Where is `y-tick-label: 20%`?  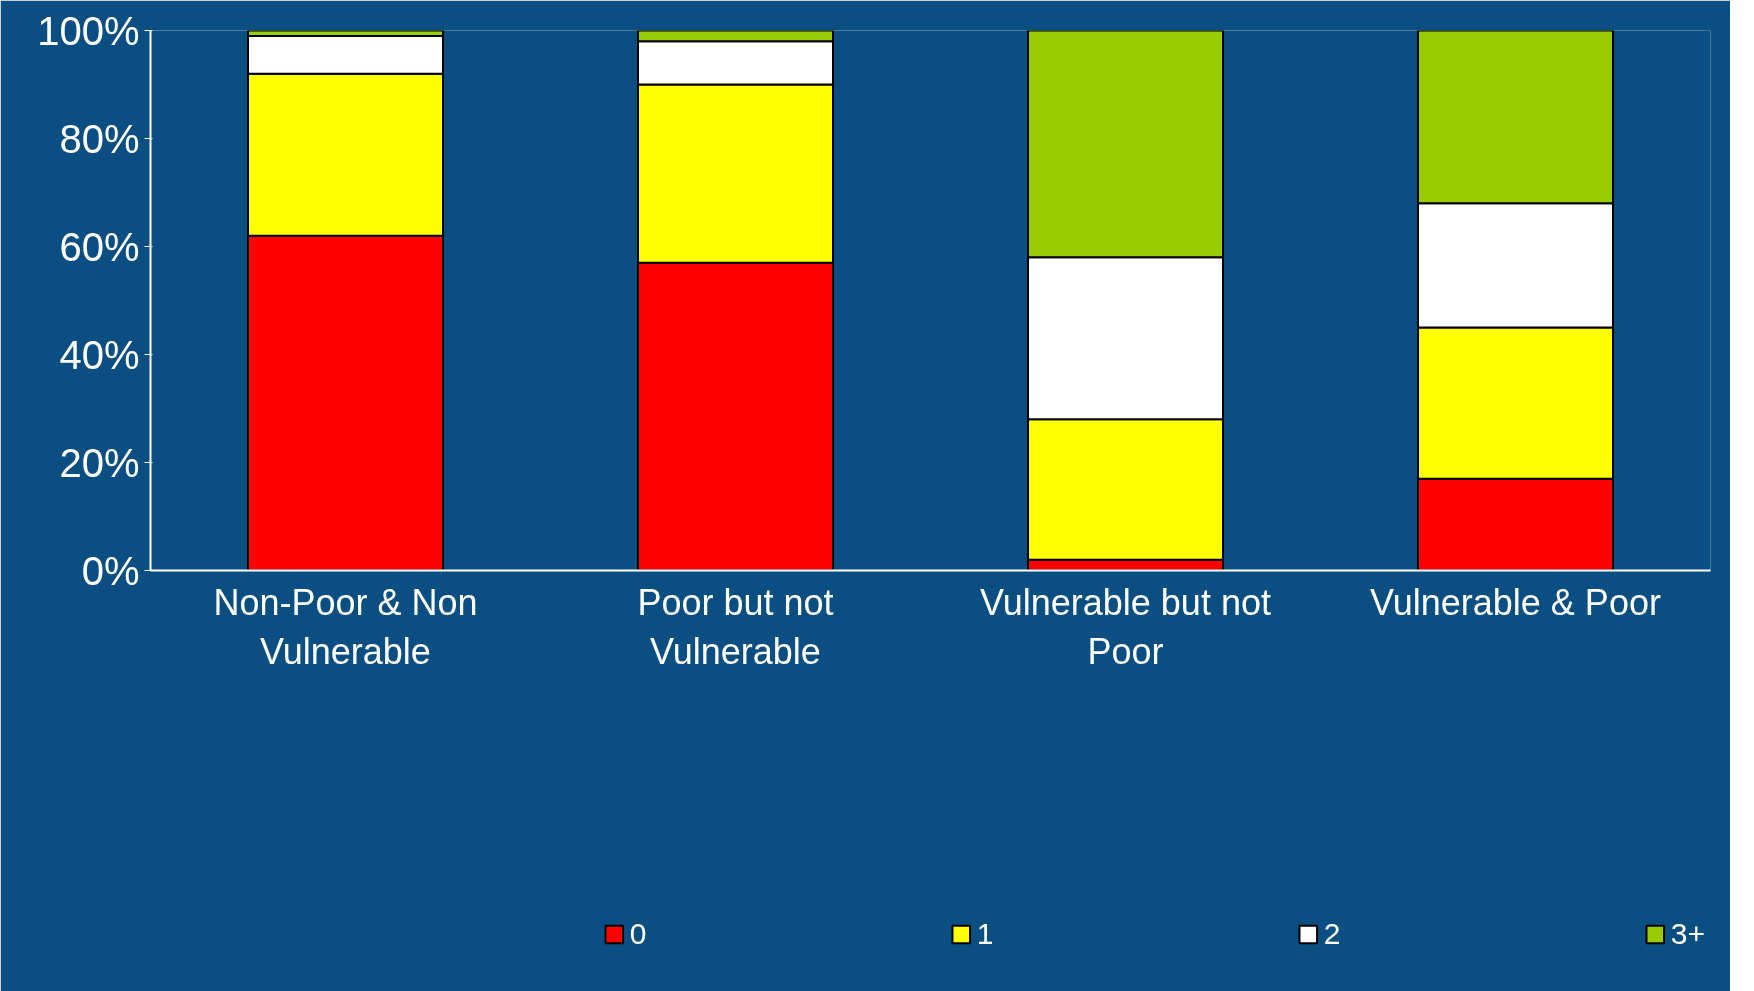
y-tick-label: 20% is located at coordinates (99, 462).